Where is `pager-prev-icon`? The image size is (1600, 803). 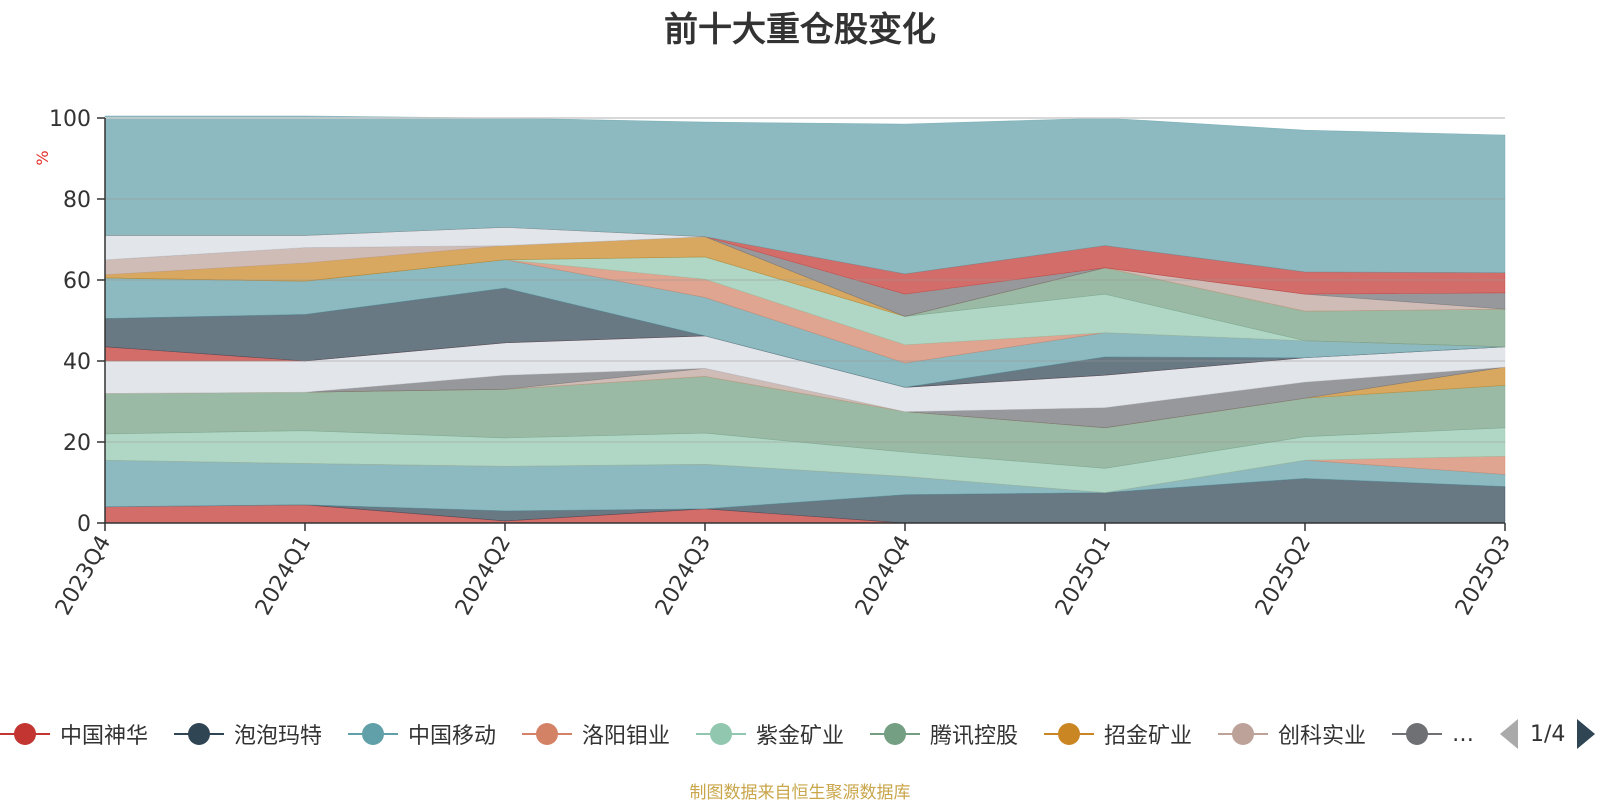
pager-prev-icon is located at coordinates (1509, 734).